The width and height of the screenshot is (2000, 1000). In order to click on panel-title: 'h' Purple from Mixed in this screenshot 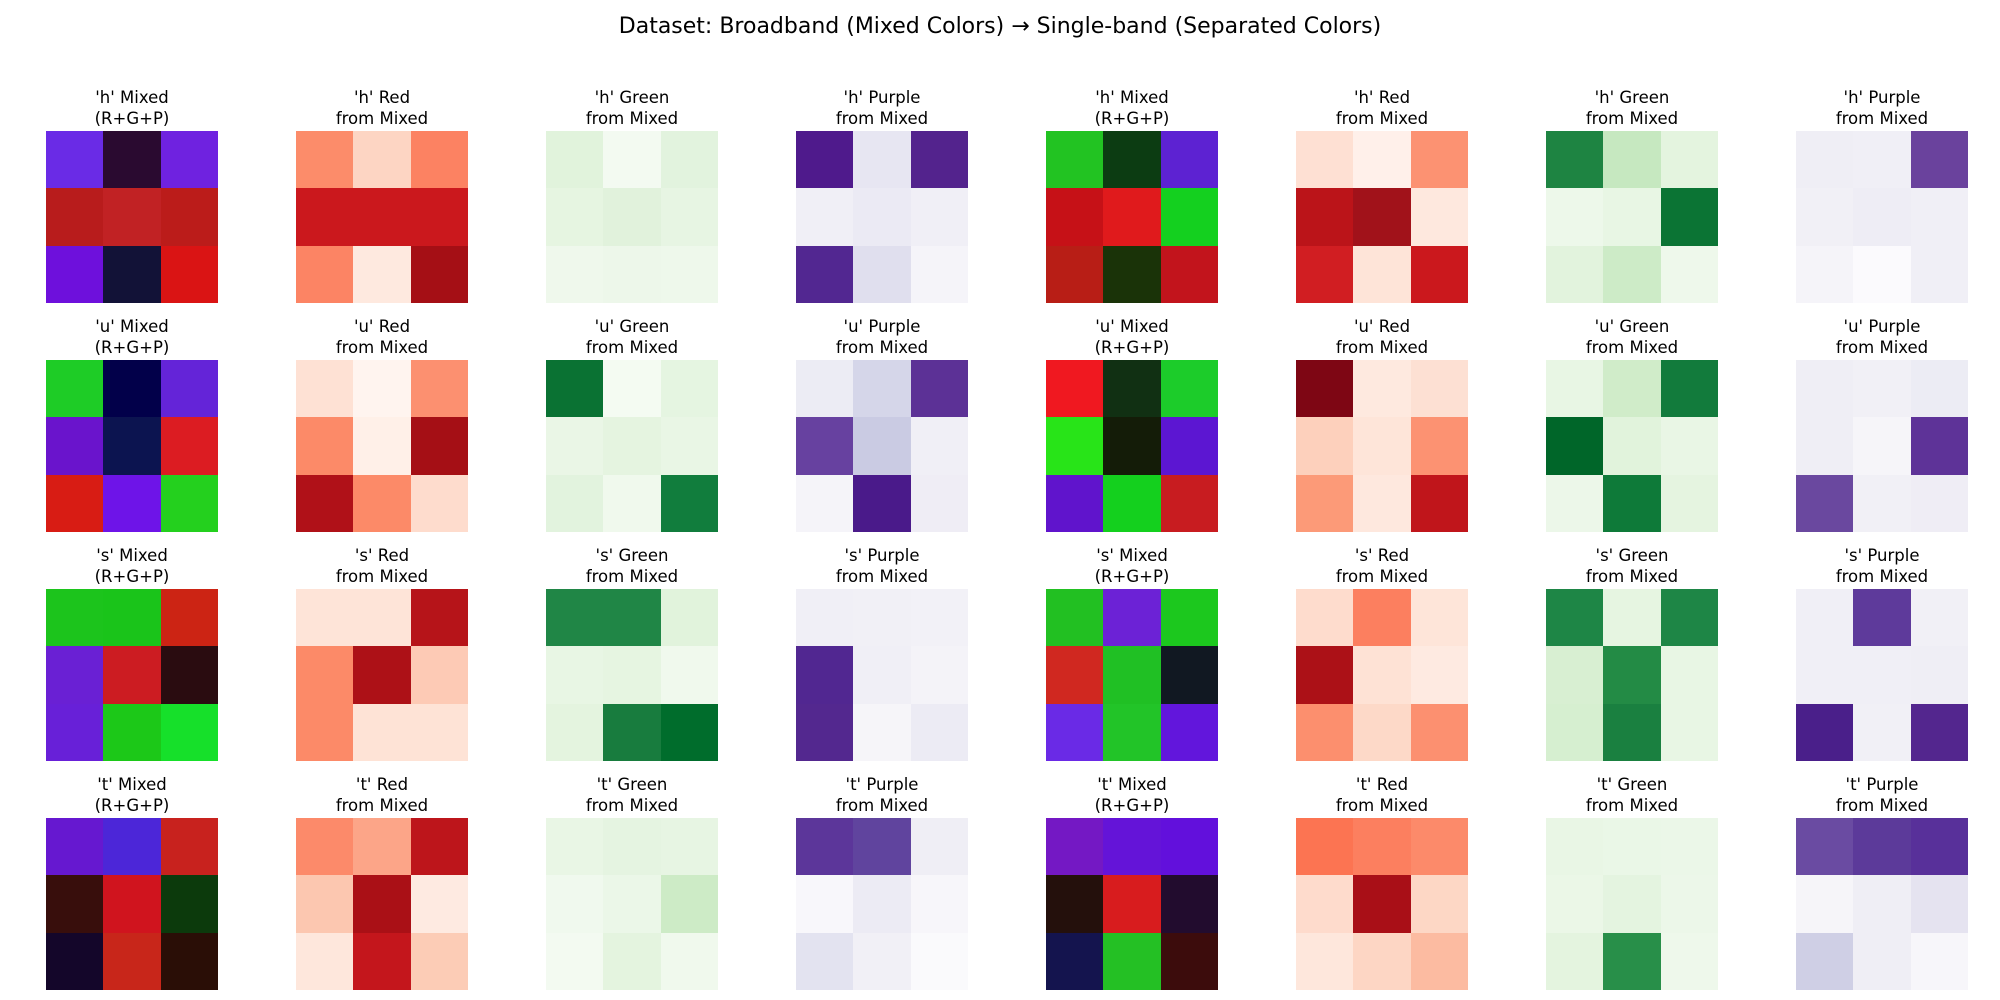, I will do `click(882, 108)`.